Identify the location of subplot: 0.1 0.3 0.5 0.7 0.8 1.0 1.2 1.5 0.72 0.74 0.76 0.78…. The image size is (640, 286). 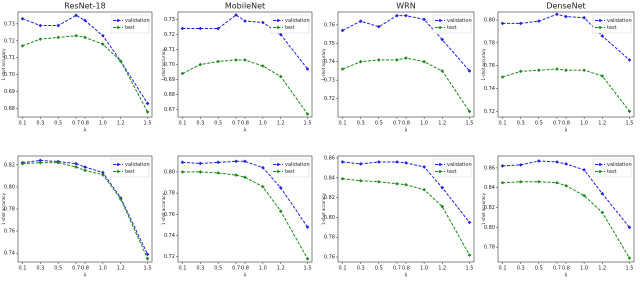
(237, 217).